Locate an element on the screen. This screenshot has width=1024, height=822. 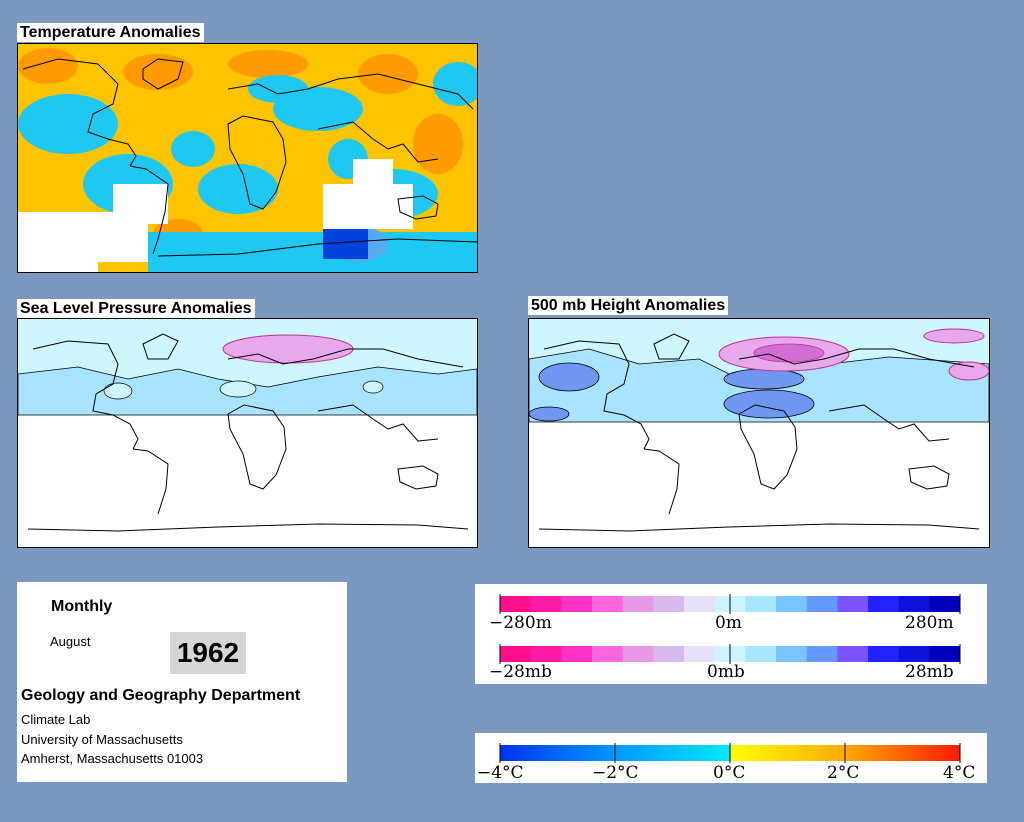
height-min-label: −280m is located at coordinates (520, 623).